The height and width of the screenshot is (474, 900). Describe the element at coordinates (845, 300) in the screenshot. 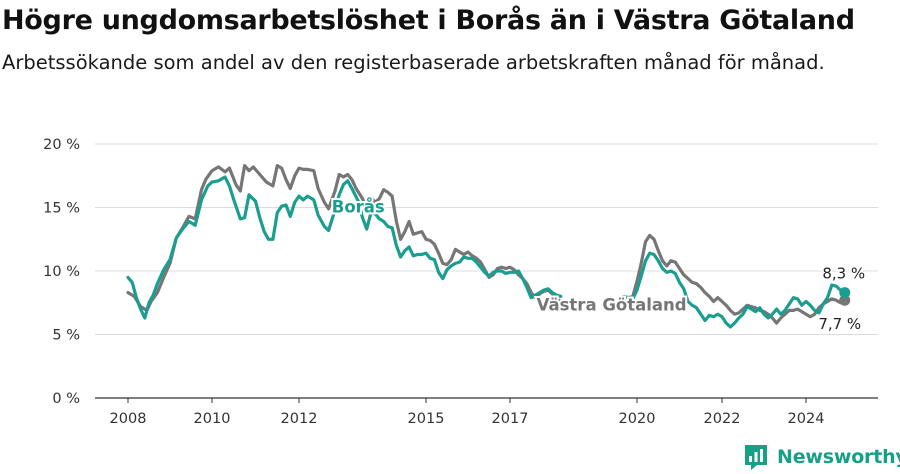

I see `end-point-västra-götaland` at that location.